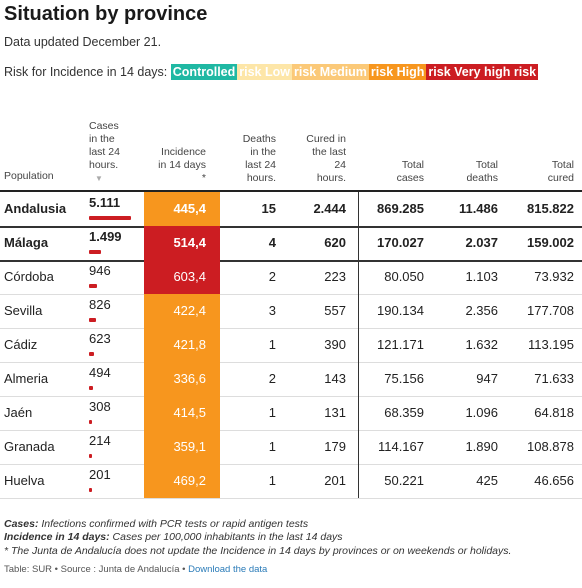  I want to click on deaths-value: 3, so click(272, 310).